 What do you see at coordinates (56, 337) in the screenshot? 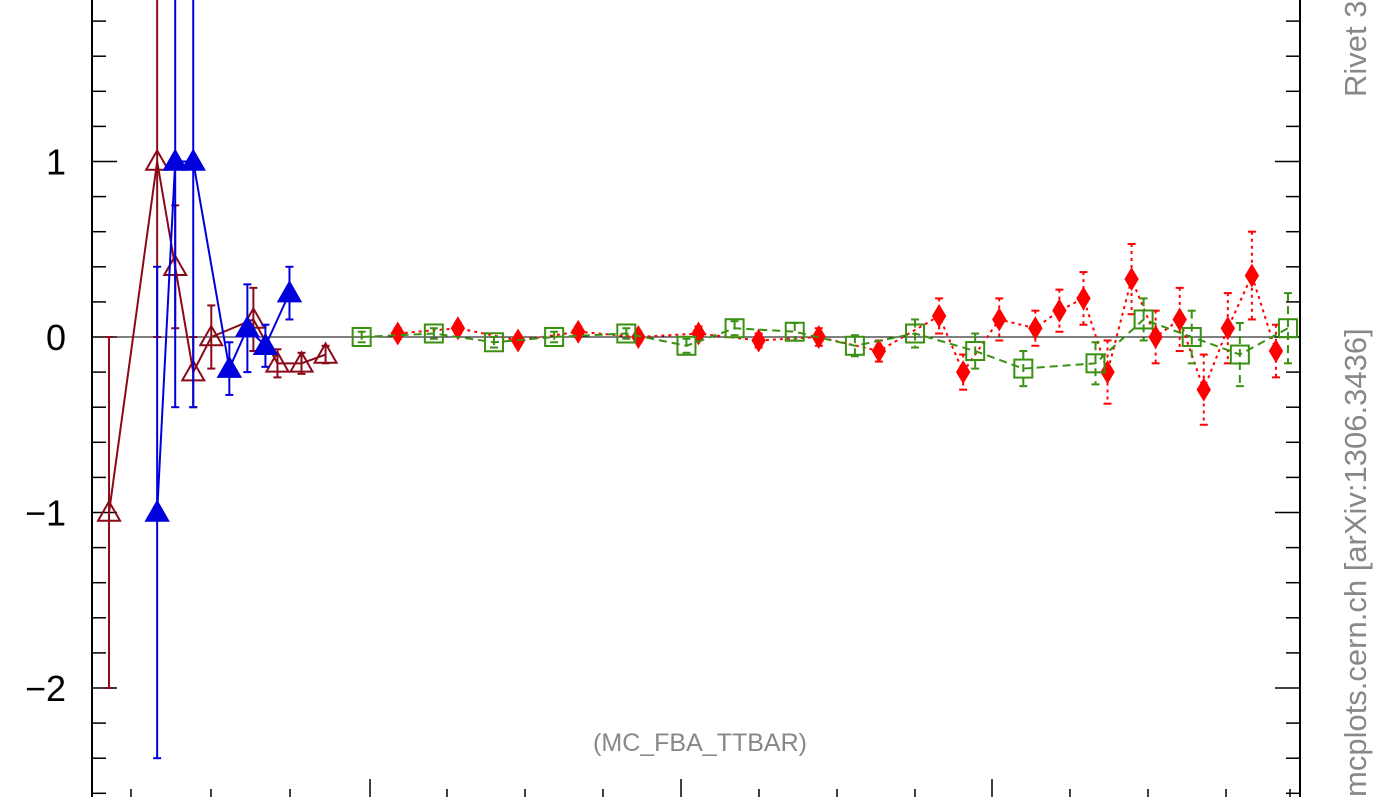
I see `y-tick-label: 0` at bounding box center [56, 337].